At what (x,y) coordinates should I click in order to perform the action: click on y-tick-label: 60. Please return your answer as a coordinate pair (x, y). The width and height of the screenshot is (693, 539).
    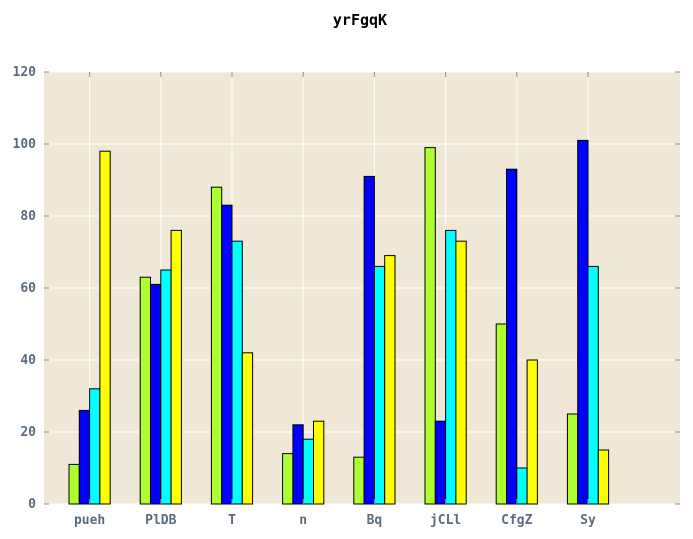
    Looking at the image, I should click on (28, 288).